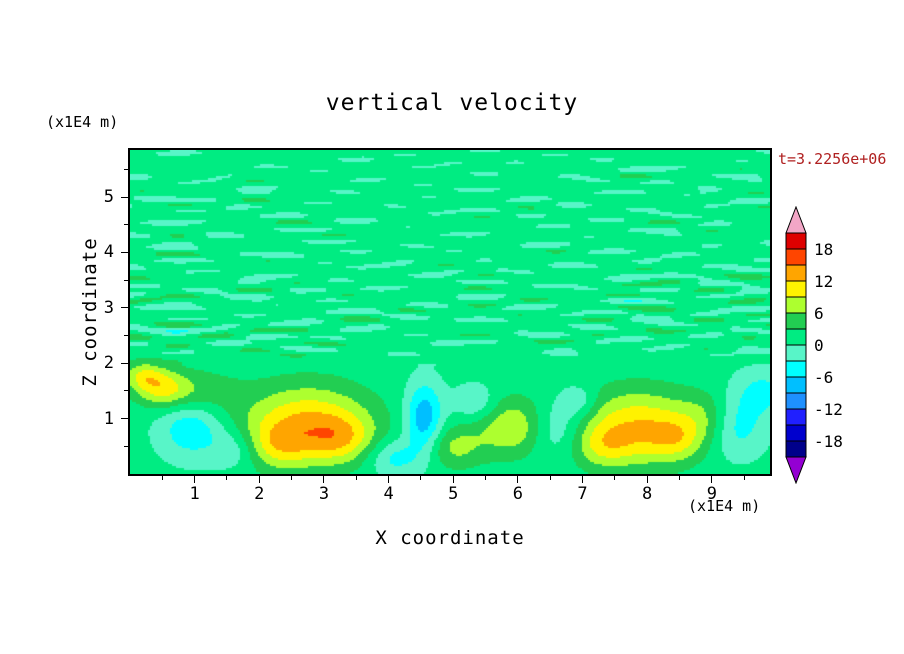 The width and height of the screenshot is (904, 654). Describe the element at coordinates (108, 418) in the screenshot. I see `z-tick-label: 1` at that location.